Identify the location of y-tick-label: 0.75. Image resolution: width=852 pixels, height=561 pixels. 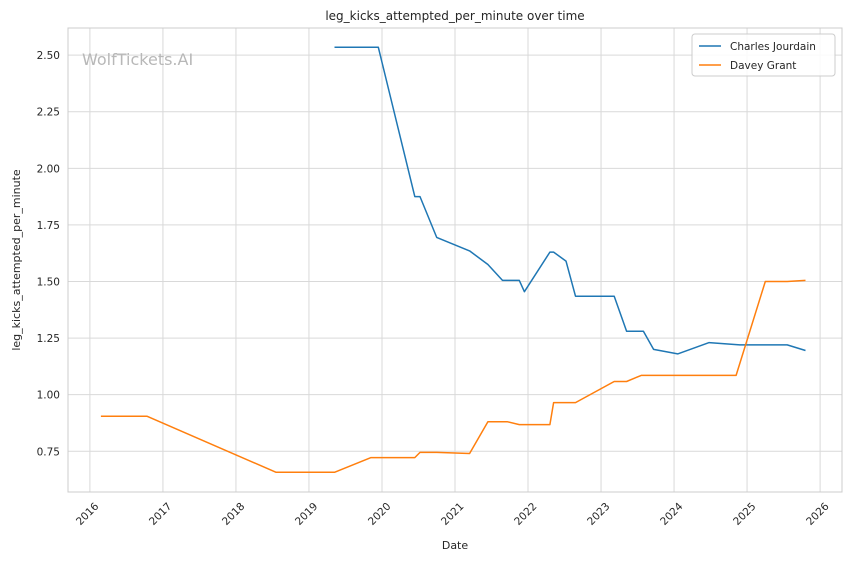
(48, 452).